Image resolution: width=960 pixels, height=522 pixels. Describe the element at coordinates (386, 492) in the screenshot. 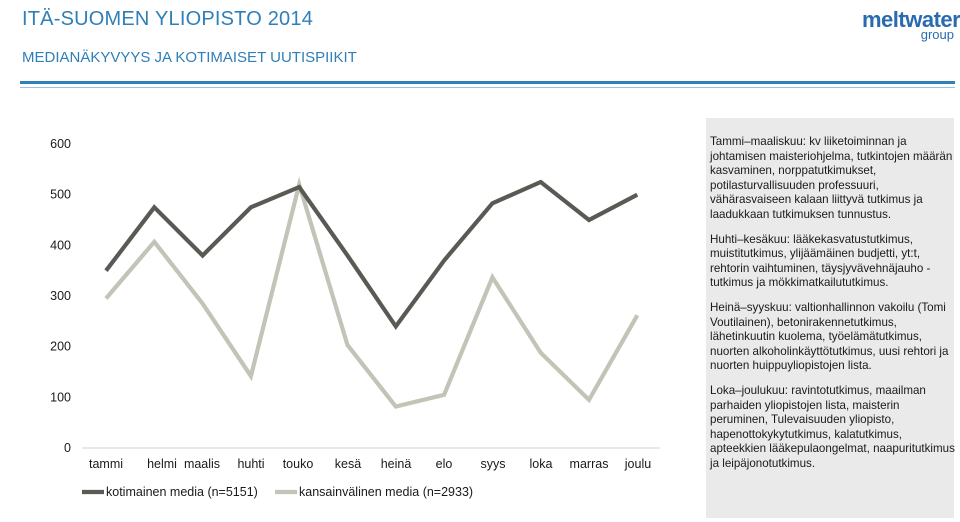

I see `legend-label: kansainvälinen media (n=2933)` at that location.